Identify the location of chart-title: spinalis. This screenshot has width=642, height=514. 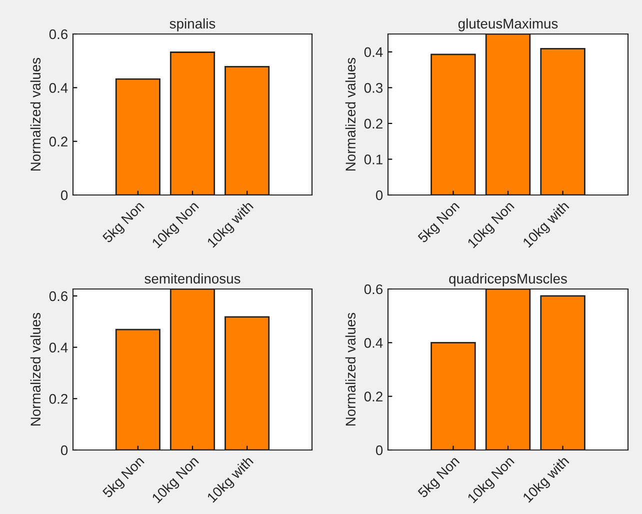
(193, 25).